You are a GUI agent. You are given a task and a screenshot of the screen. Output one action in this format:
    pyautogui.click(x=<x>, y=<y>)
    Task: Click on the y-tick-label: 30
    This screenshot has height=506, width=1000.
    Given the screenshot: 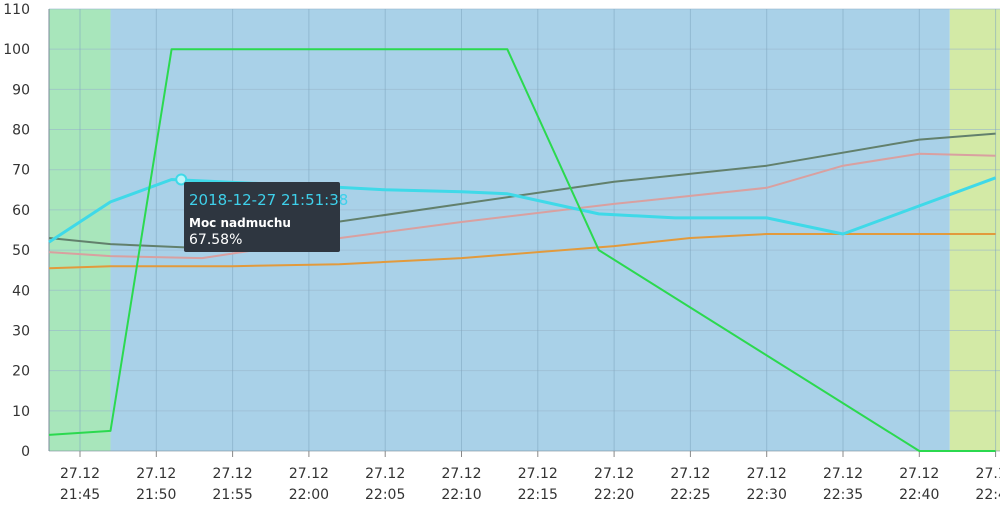 What is the action you would take?
    pyautogui.click(x=21, y=331)
    